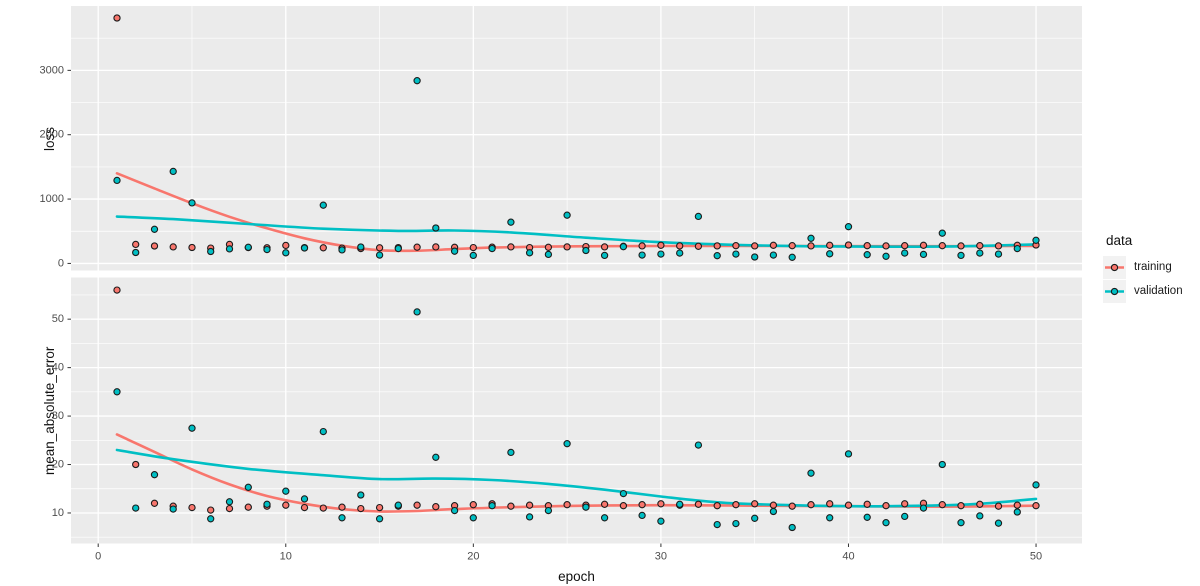 The height and width of the screenshot is (586, 1200). I want to click on x-axis-tick-label: 40, so click(848, 557).